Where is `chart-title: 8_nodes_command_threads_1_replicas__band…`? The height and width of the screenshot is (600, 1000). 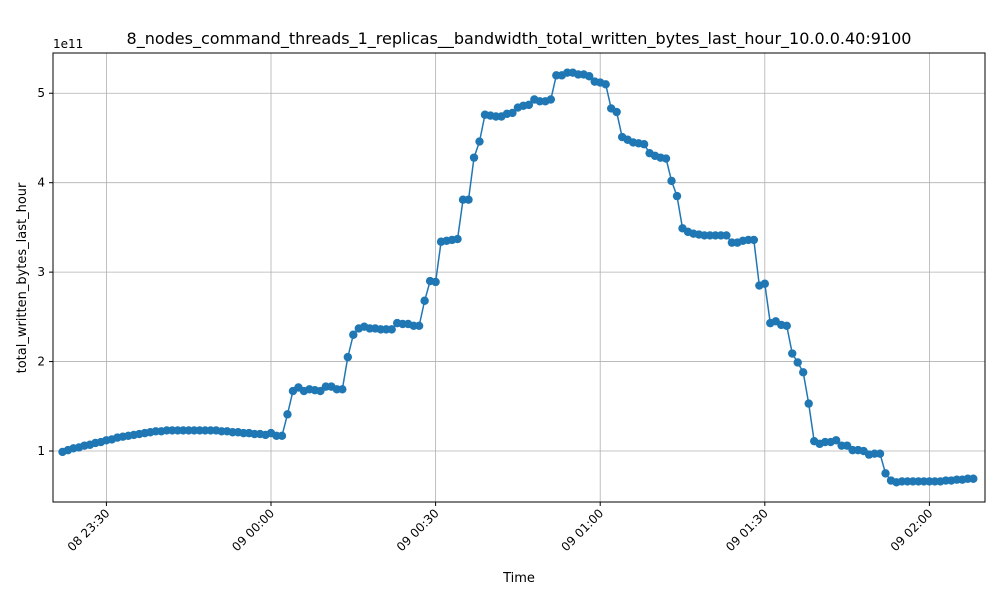
chart-title: 8_nodes_command_threads_1_replicas__band… is located at coordinates (519, 39).